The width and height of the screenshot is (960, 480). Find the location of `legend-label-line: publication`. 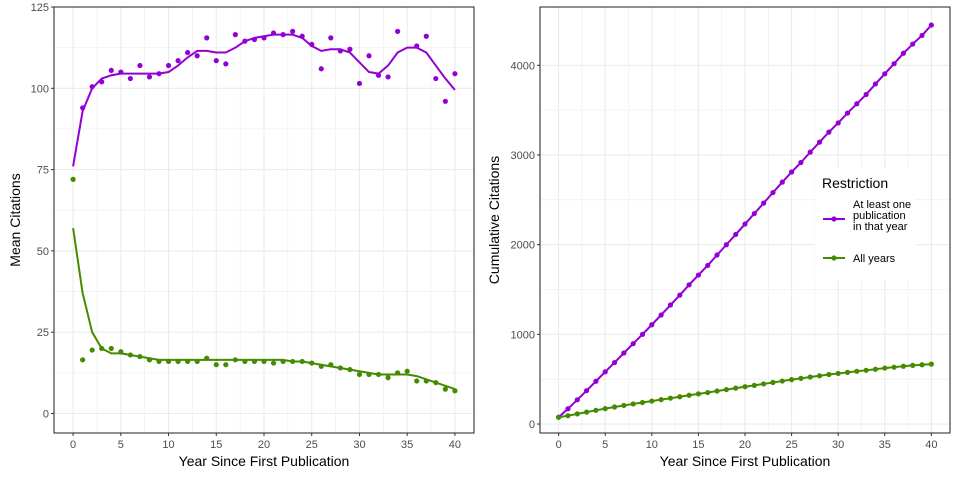

legend-label-line: publication is located at coordinates (879, 216).